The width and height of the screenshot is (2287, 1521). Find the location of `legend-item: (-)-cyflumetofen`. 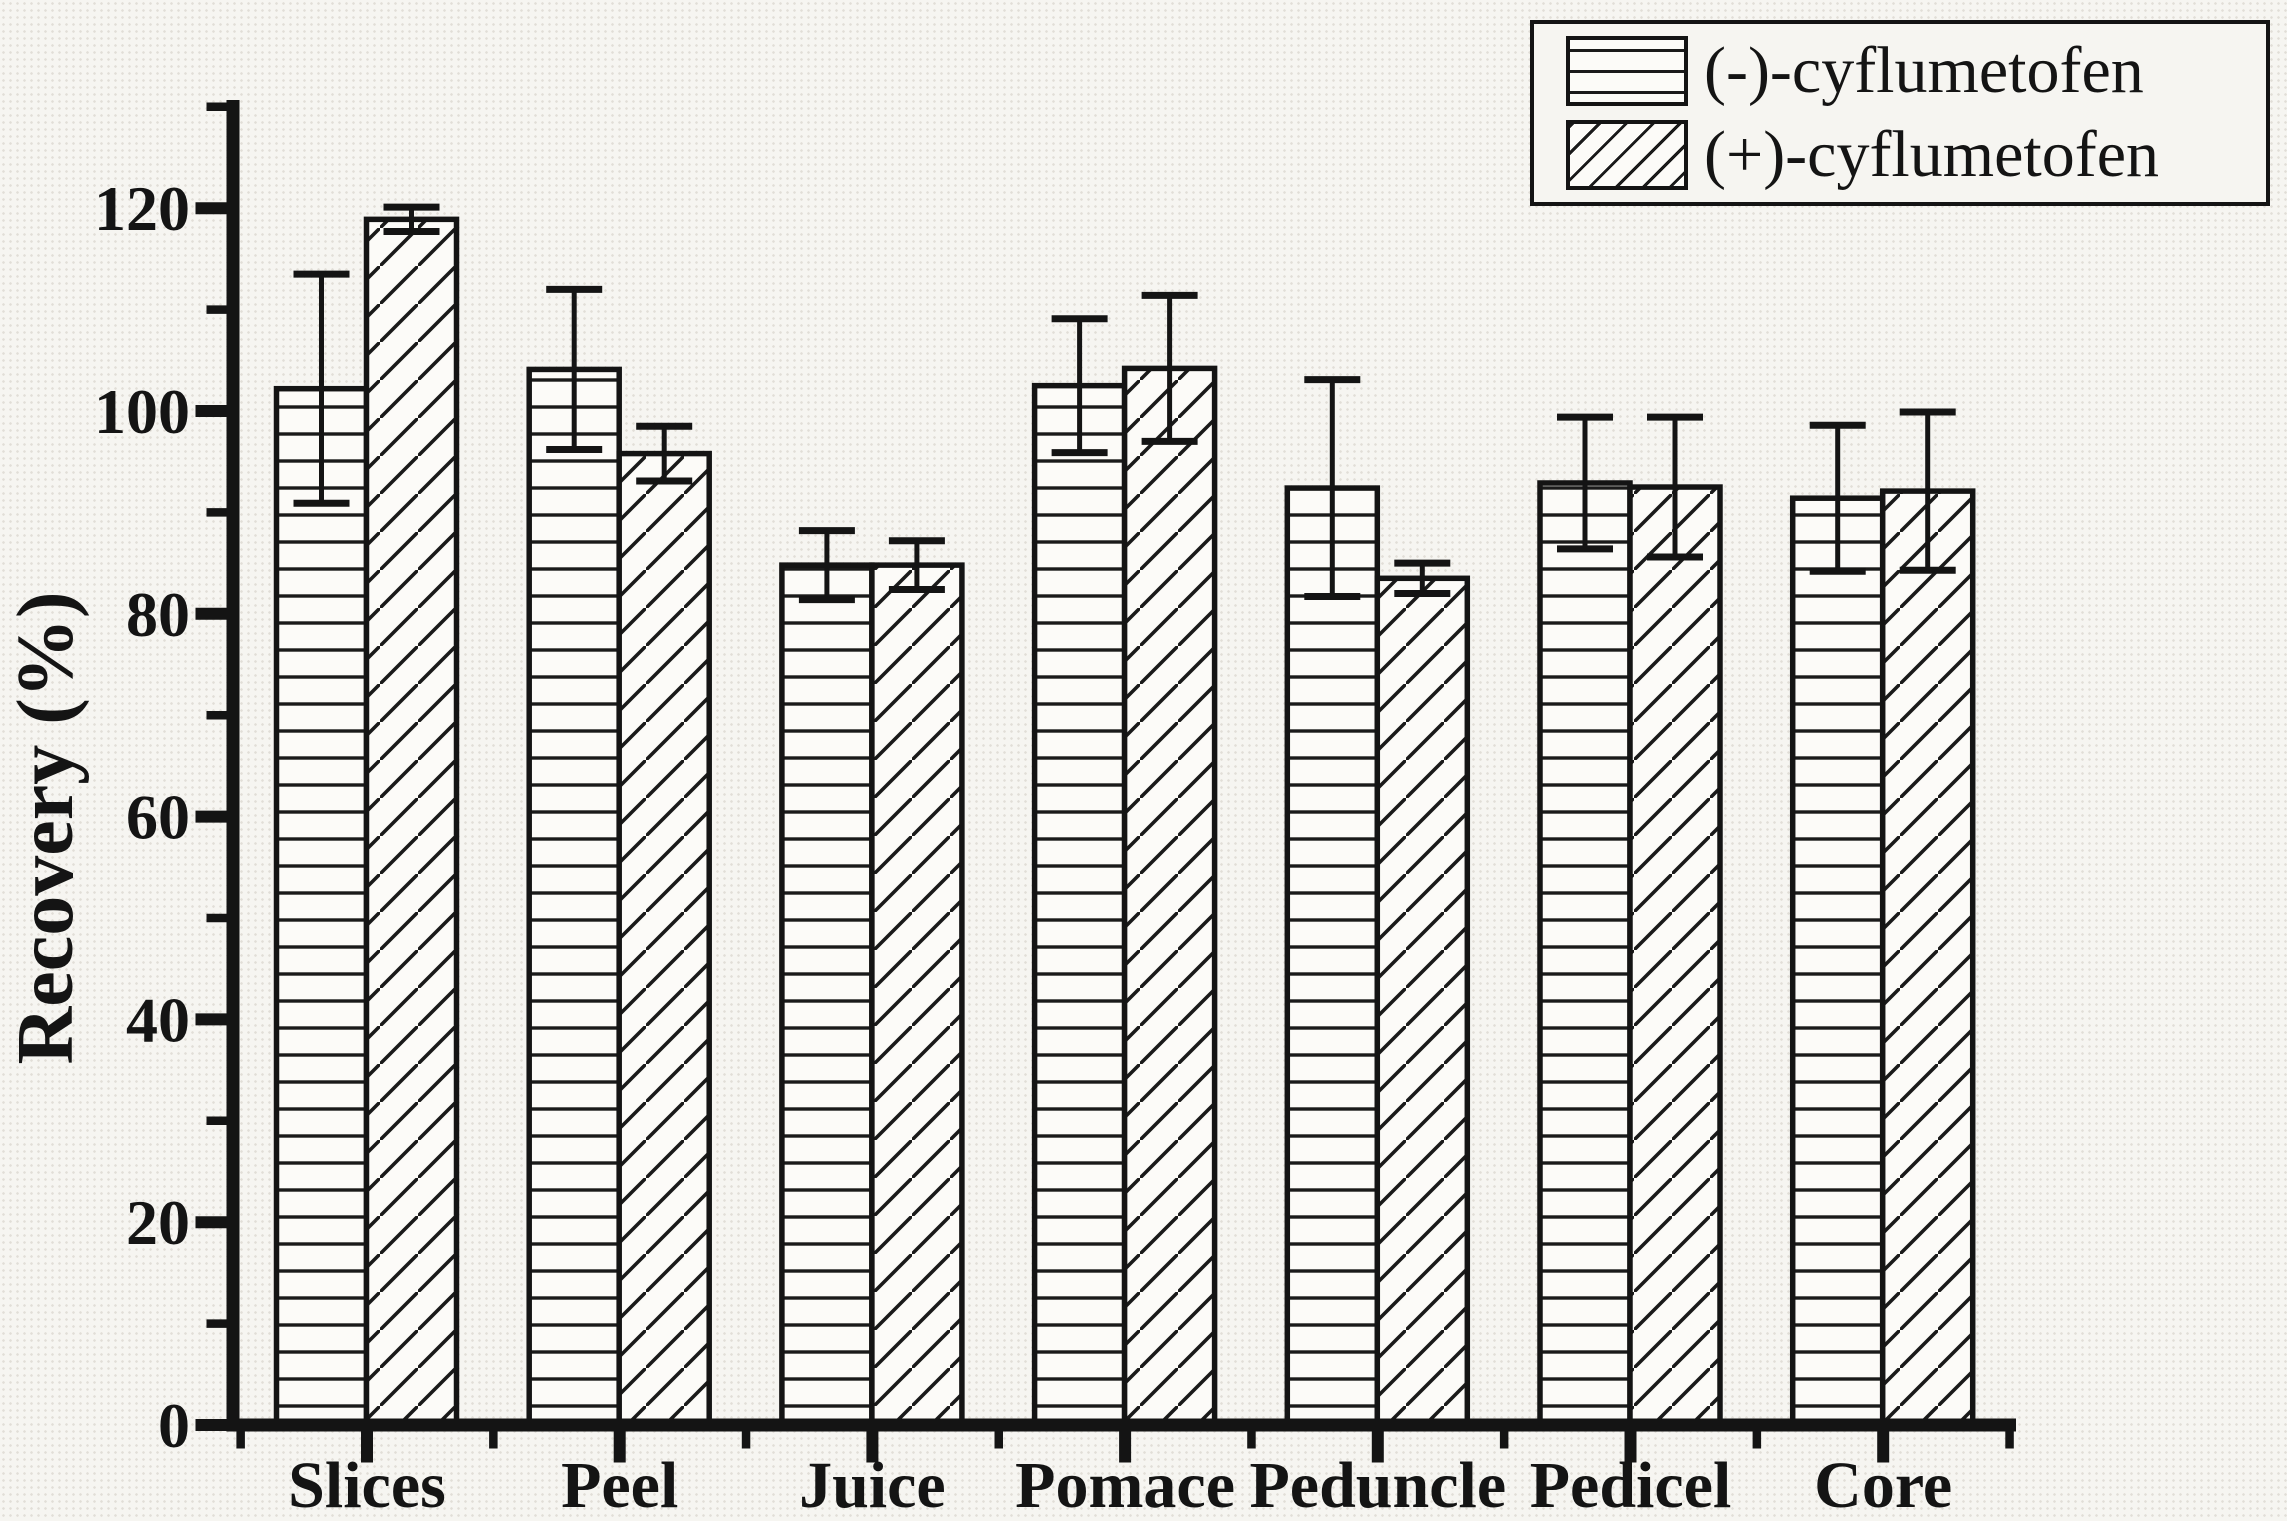

legend-item: (-)-cyflumetofen is located at coordinates (1916, 71).